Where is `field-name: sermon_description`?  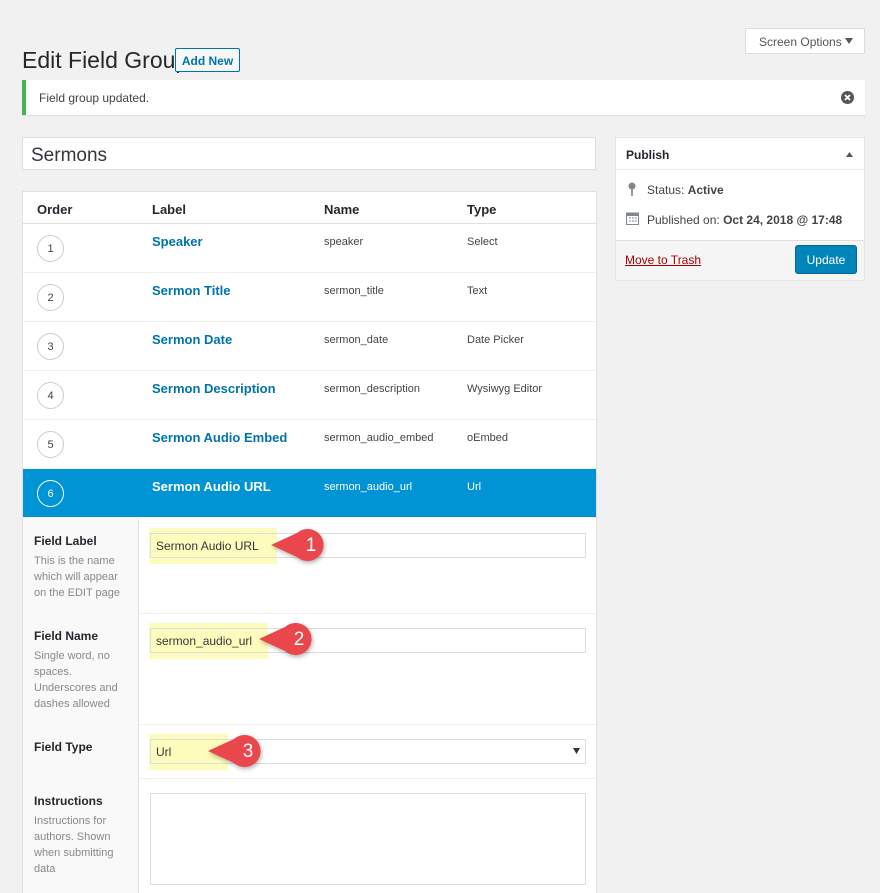
field-name: sermon_description is located at coordinates (372, 389).